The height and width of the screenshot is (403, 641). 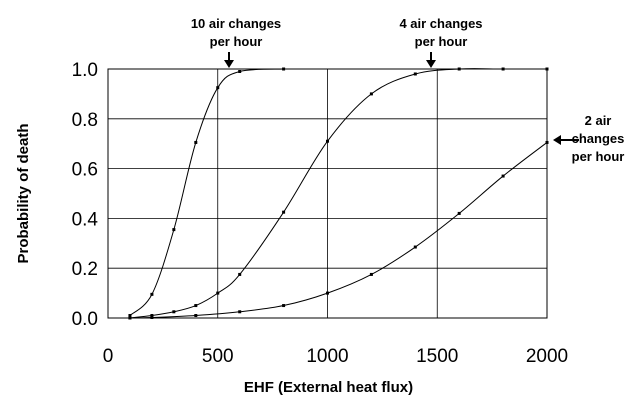 What do you see at coordinates (85, 70) in the screenshot?
I see `y-tick-label: 1.0` at bounding box center [85, 70].